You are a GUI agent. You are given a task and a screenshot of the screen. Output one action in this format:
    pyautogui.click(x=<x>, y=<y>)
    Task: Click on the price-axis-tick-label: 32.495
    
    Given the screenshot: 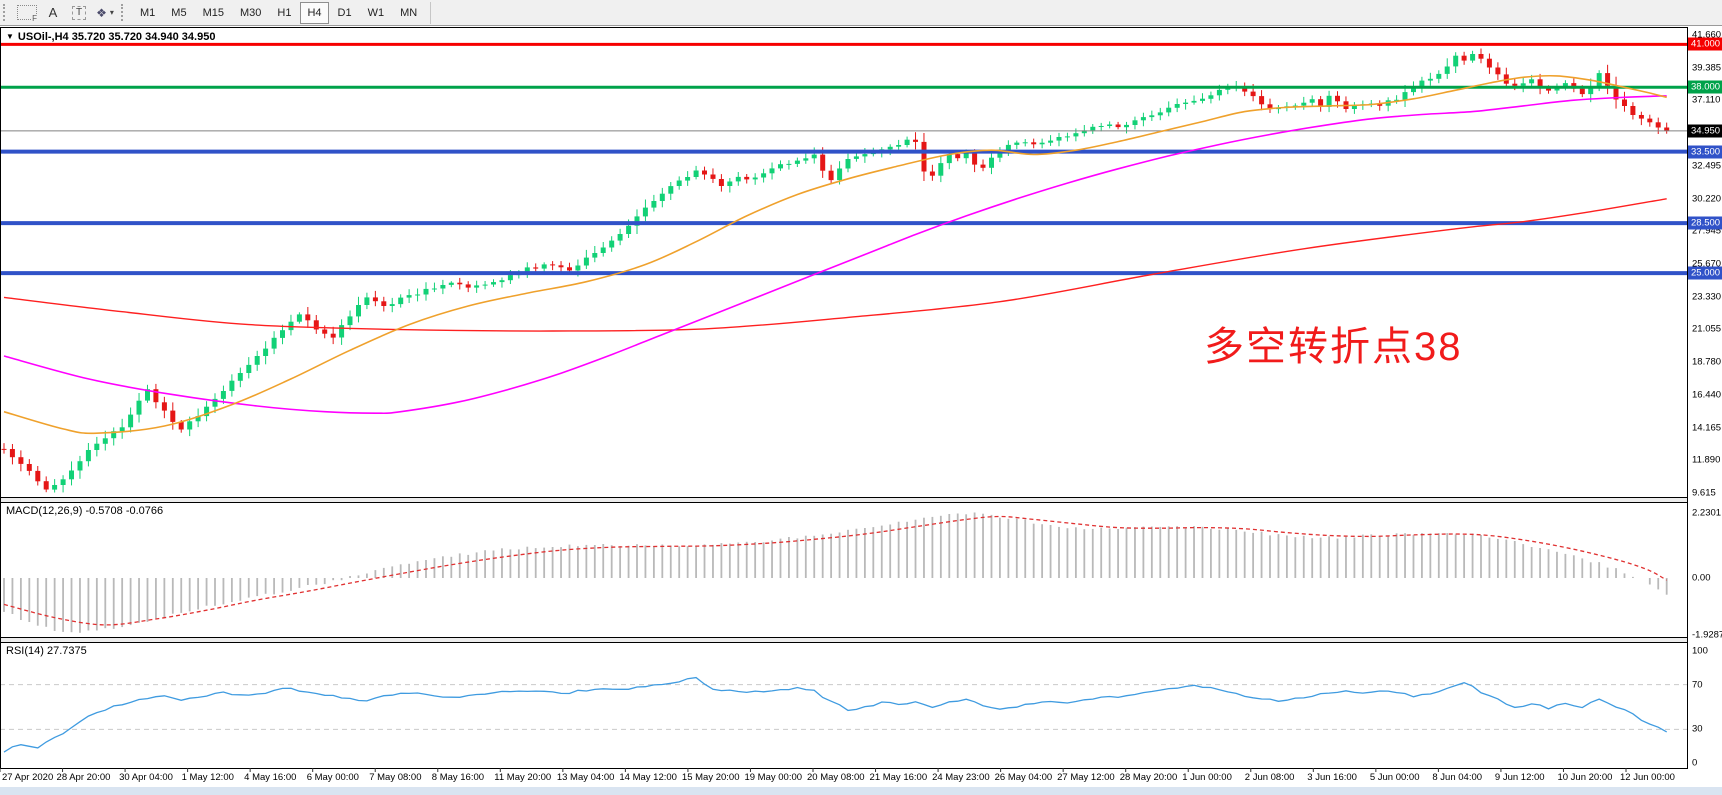 What is the action you would take?
    pyautogui.click(x=1707, y=166)
    